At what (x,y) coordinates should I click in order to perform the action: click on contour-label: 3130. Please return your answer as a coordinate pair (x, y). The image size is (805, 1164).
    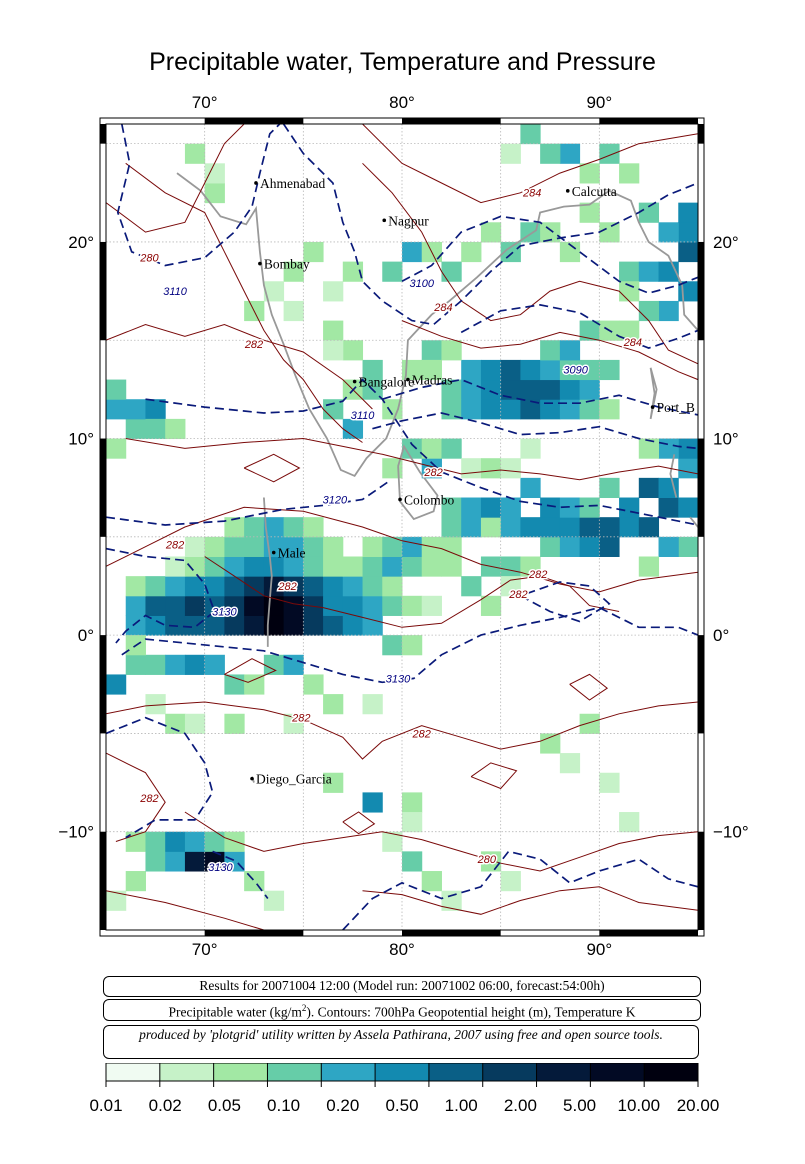
    Looking at the image, I should click on (224, 612).